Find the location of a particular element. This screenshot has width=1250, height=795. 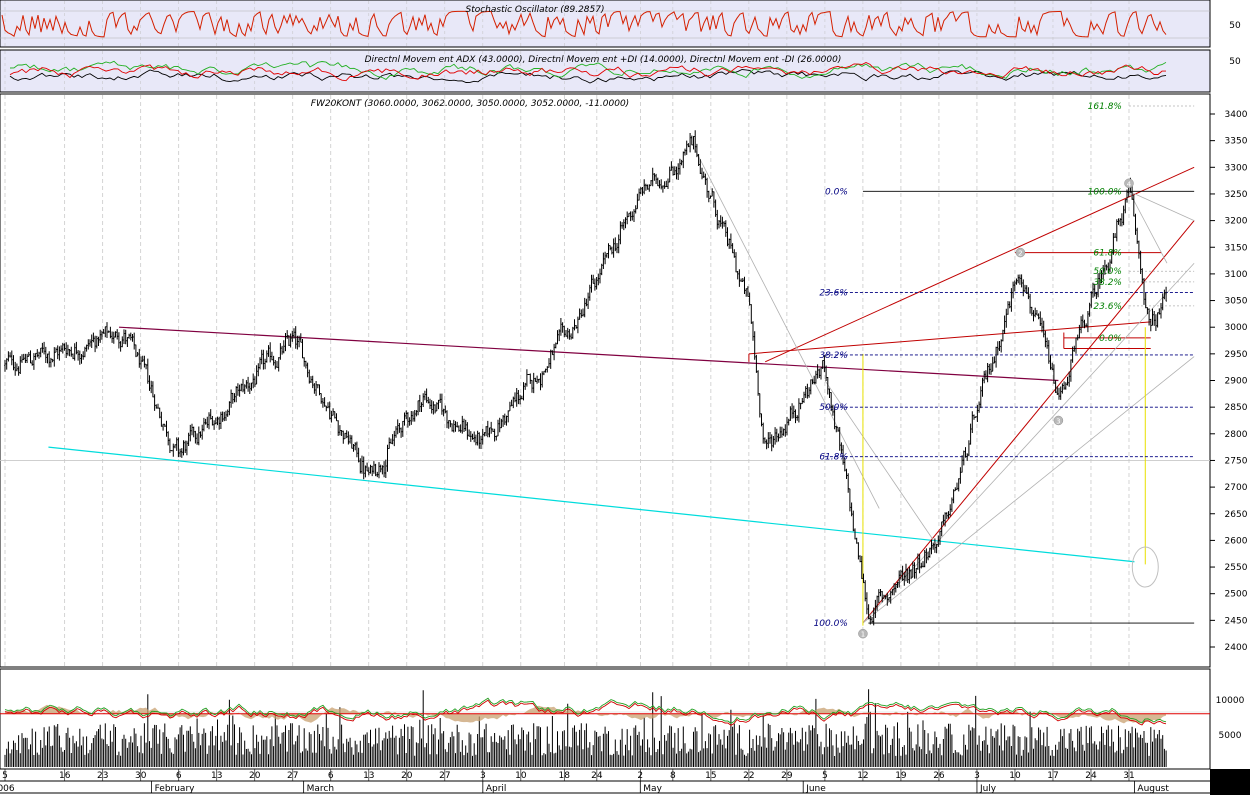

red-horizontal-line is located at coordinates (949, 338).